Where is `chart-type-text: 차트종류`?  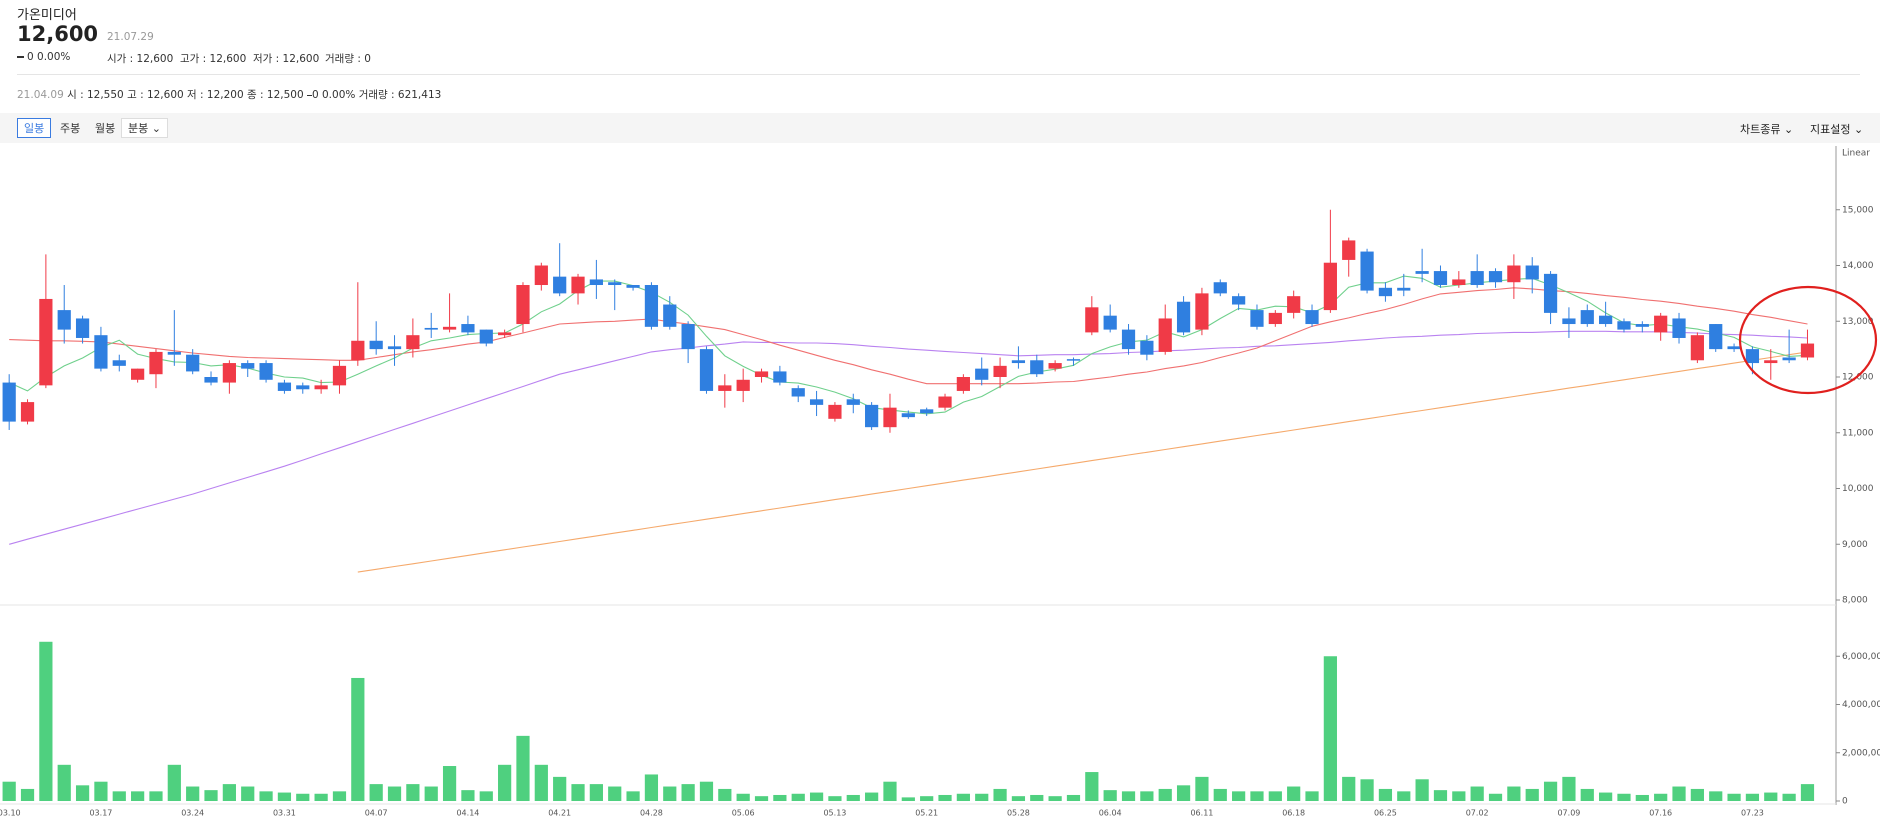 chart-type-text: 차트종류 is located at coordinates (1760, 129).